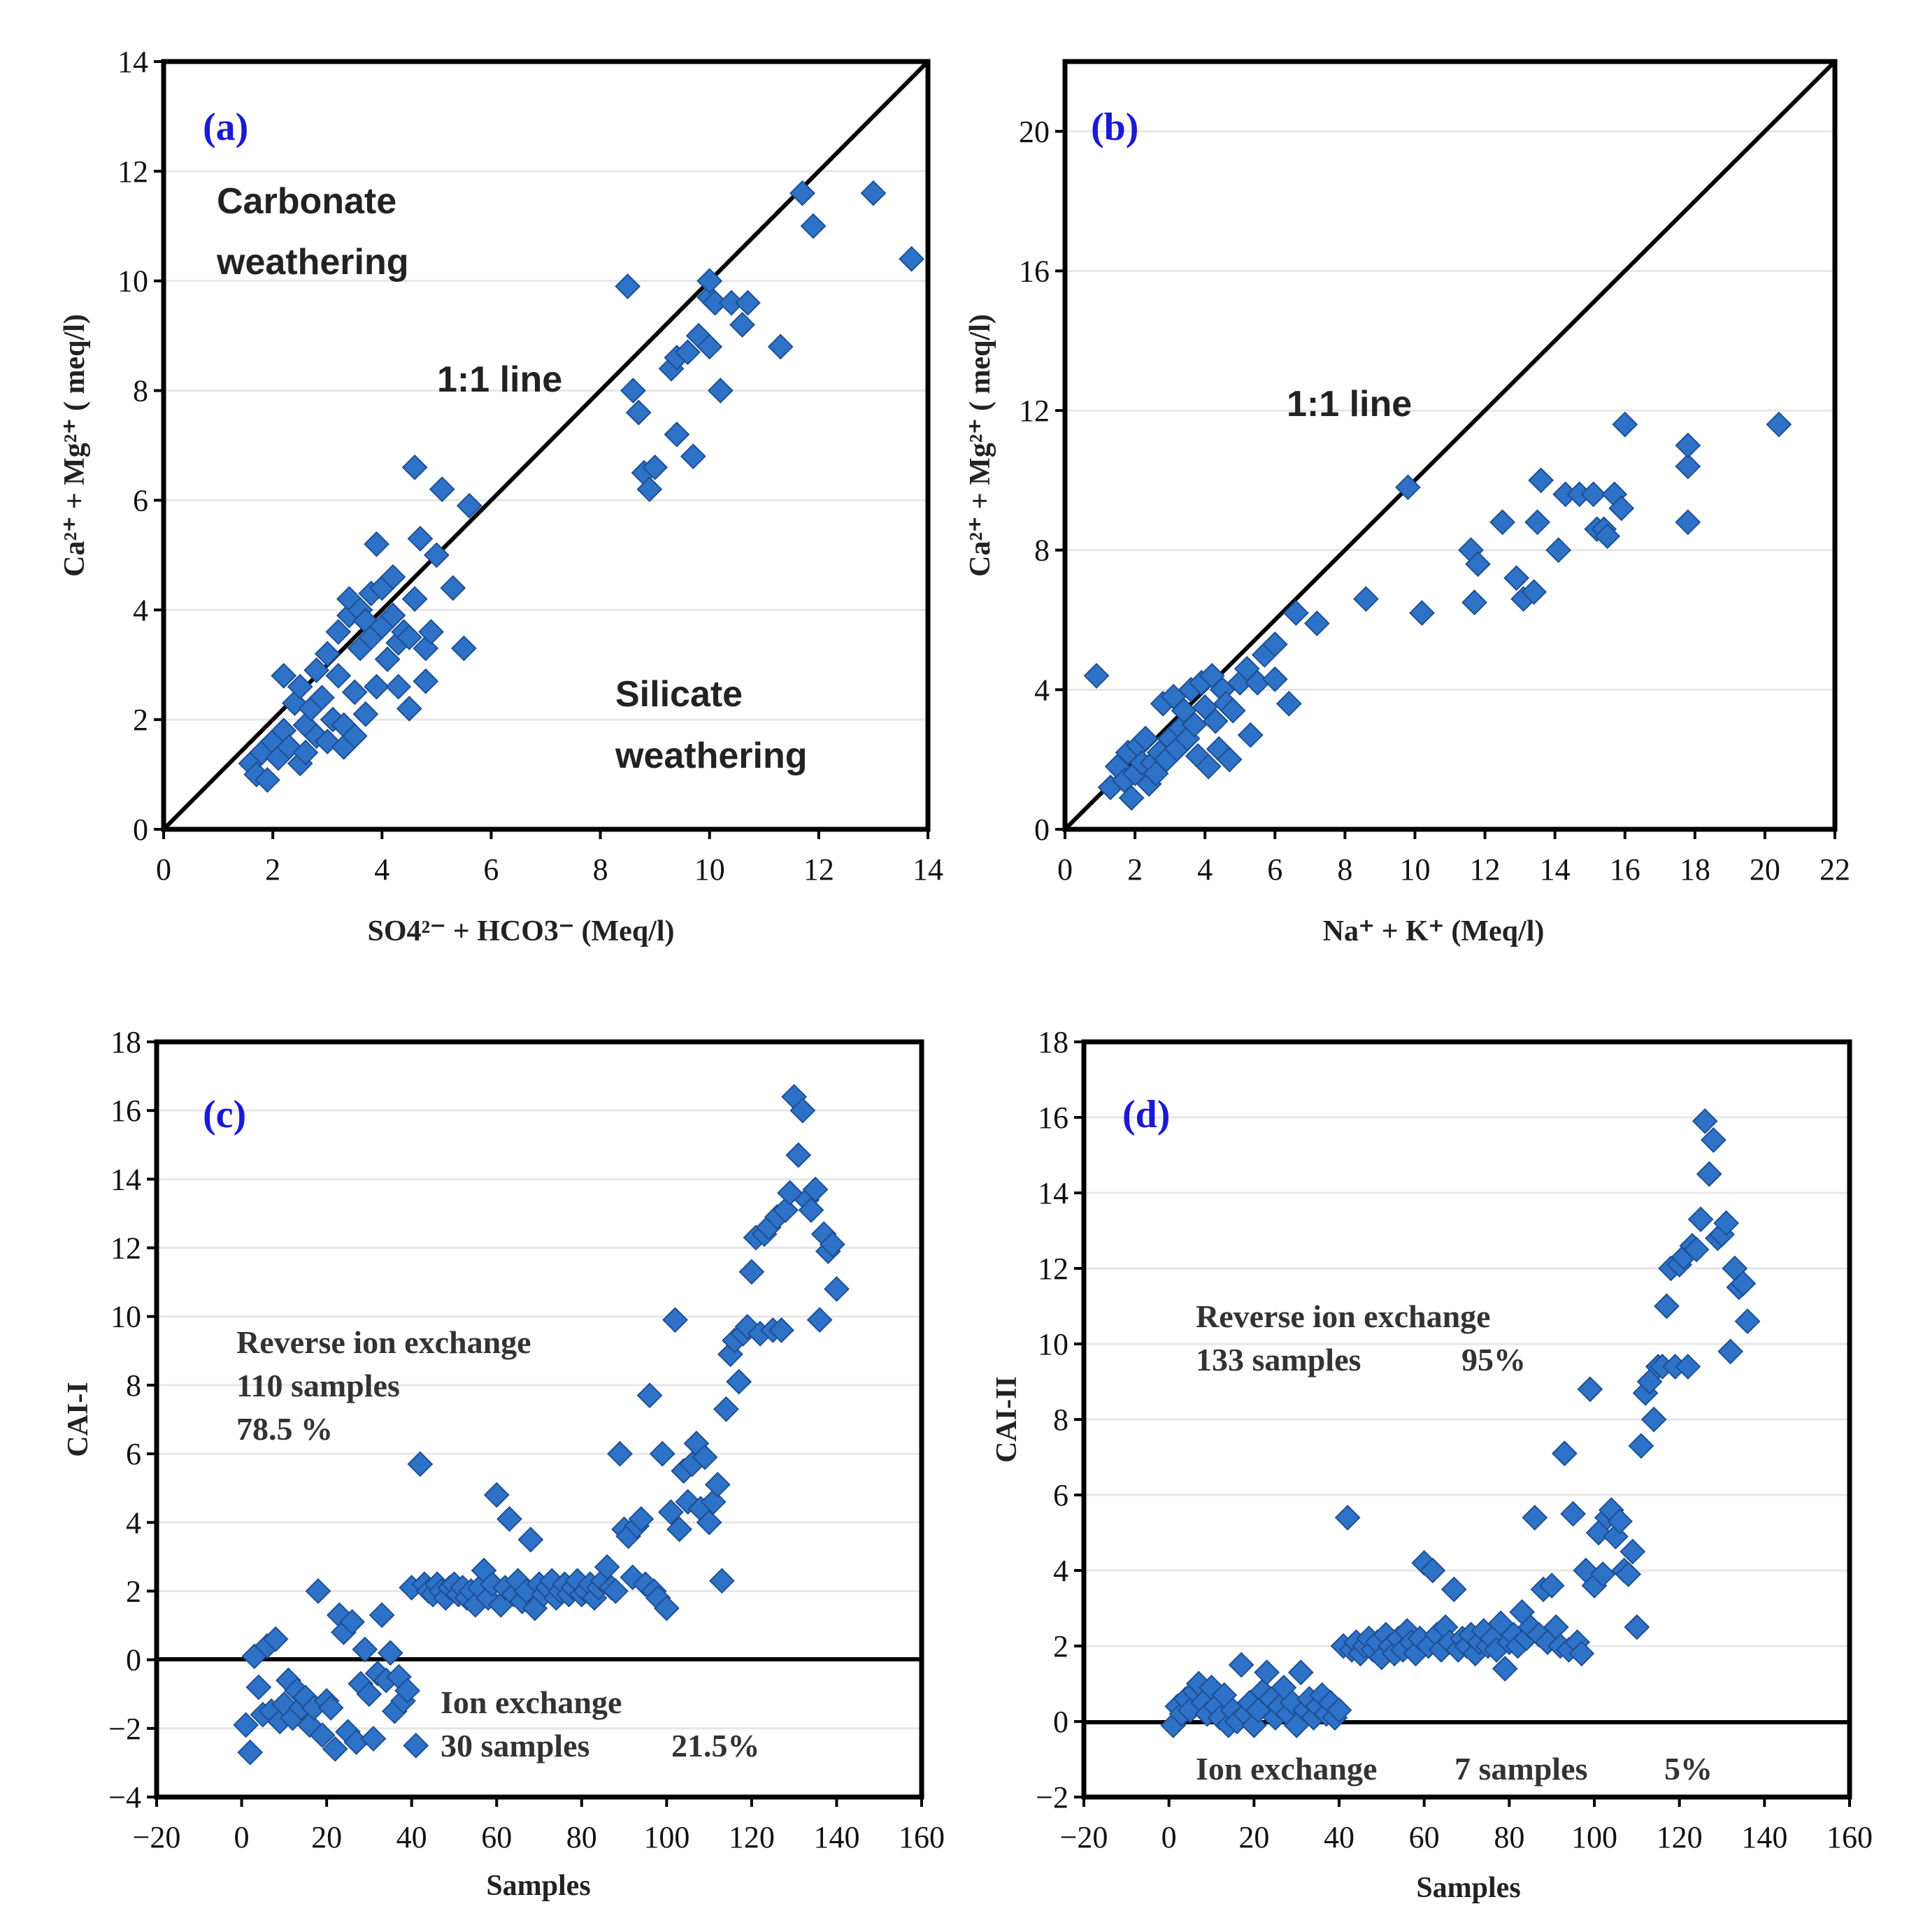 The width and height of the screenshot is (1923, 1932). Describe the element at coordinates (515, 1745) in the screenshot. I see `panel-c-annotation-ion-count: 30 samples` at that location.